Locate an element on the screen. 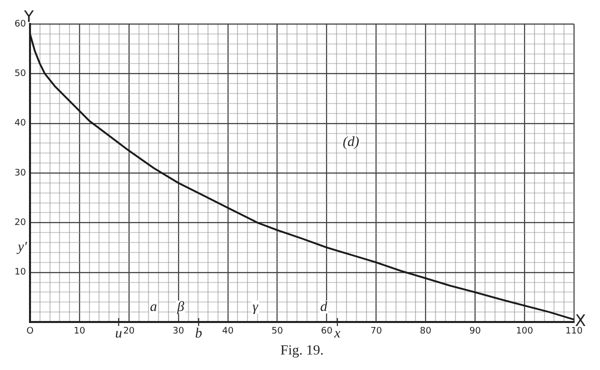  x-tick-label: 20 is located at coordinates (129, 331).